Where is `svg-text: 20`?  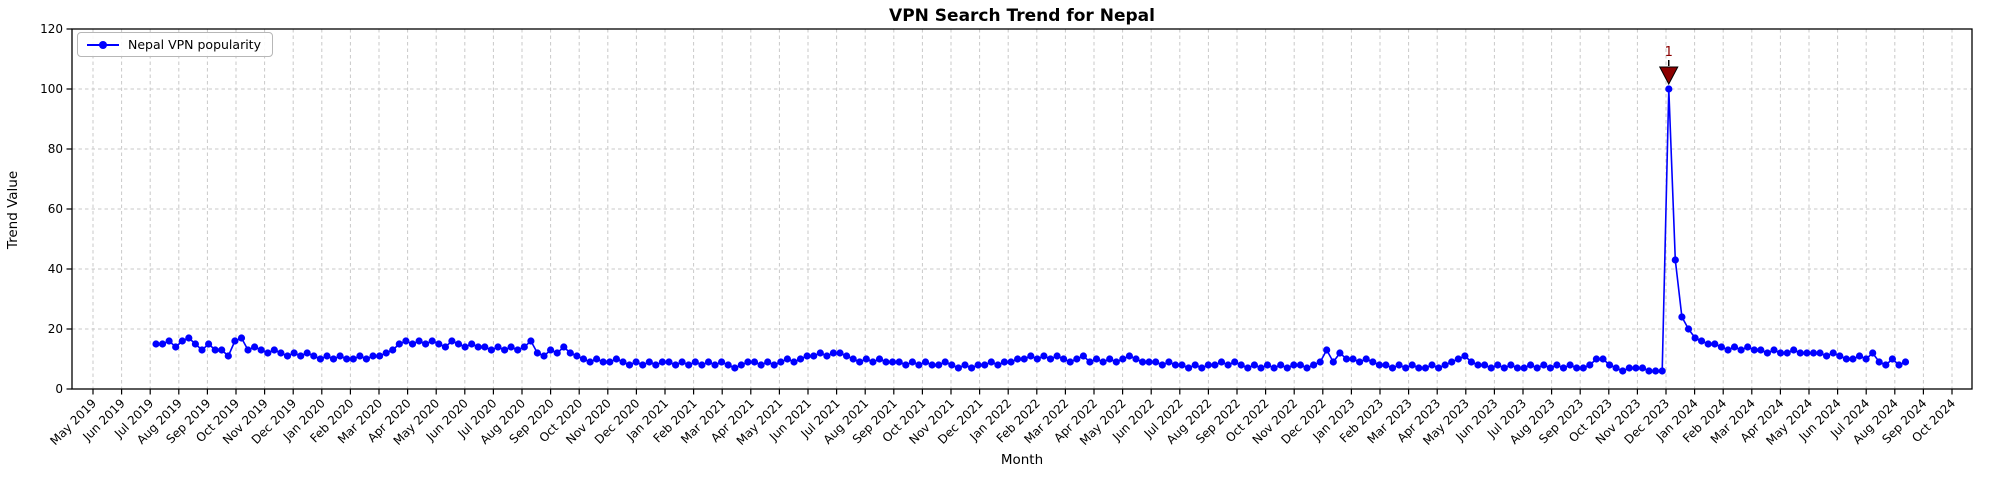 svg-text: 20 is located at coordinates (55, 329).